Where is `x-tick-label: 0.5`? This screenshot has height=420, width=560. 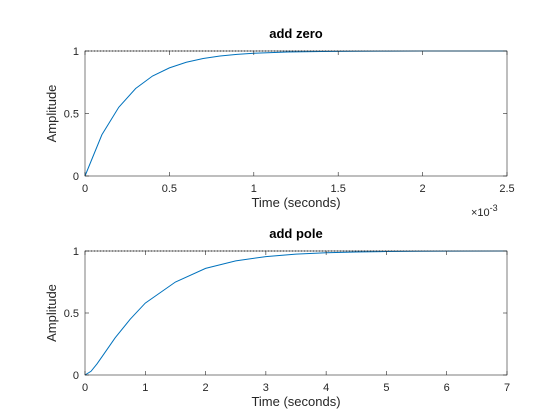
x-tick-label: 0.5 is located at coordinates (169, 189).